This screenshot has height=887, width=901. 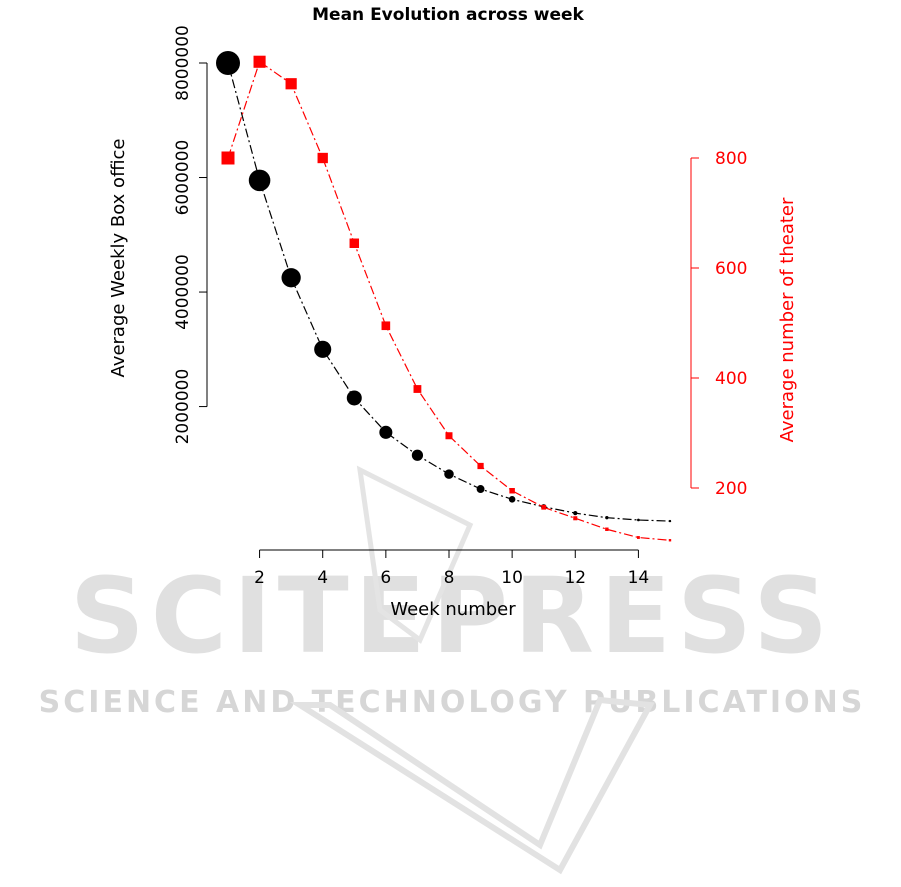 I want to click on left-y-tick-label: 8000000, so click(x=183, y=63).